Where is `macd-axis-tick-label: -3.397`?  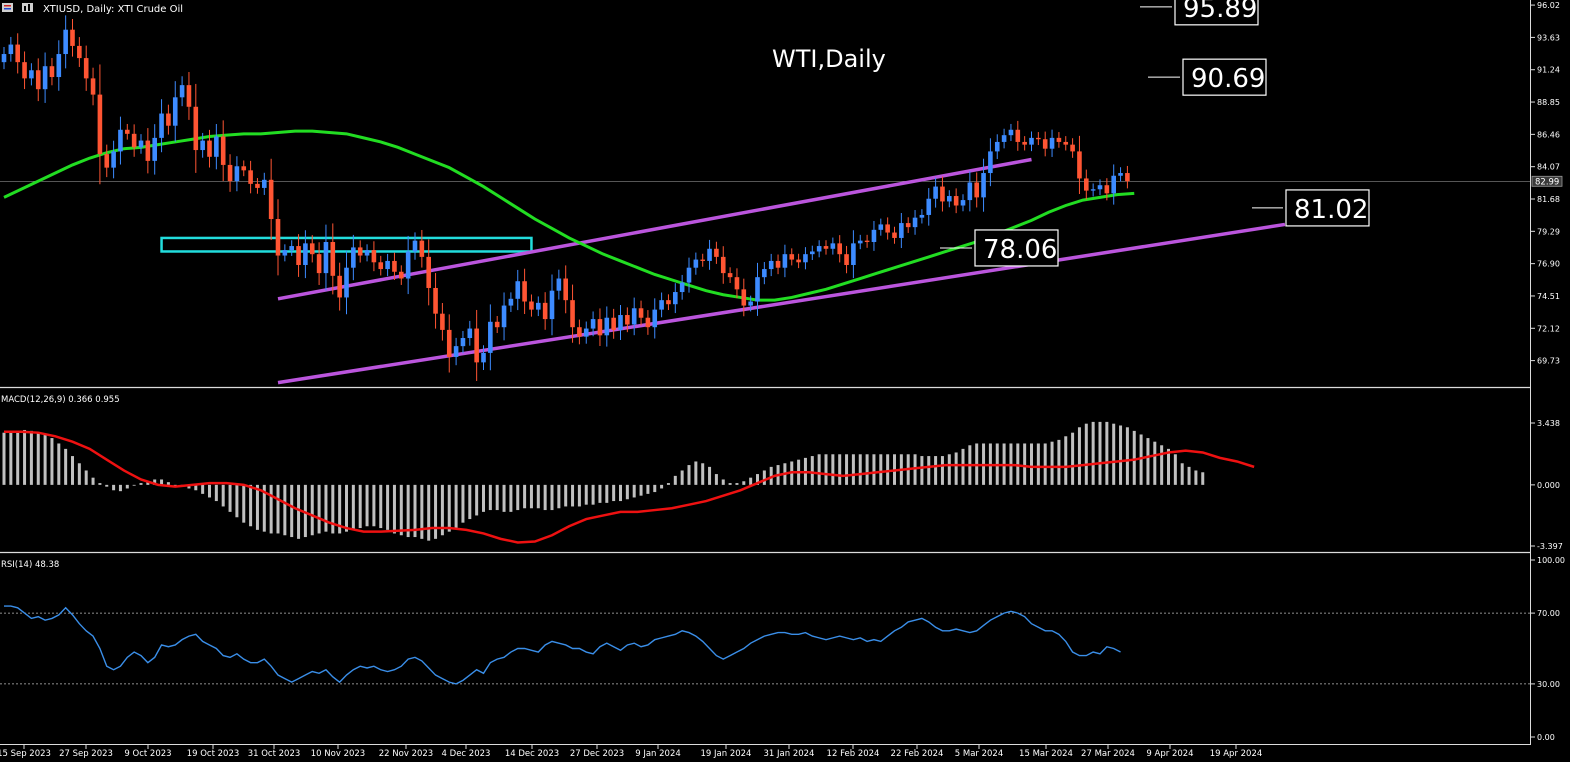
macd-axis-tick-label: -3.397 is located at coordinates (1550, 546).